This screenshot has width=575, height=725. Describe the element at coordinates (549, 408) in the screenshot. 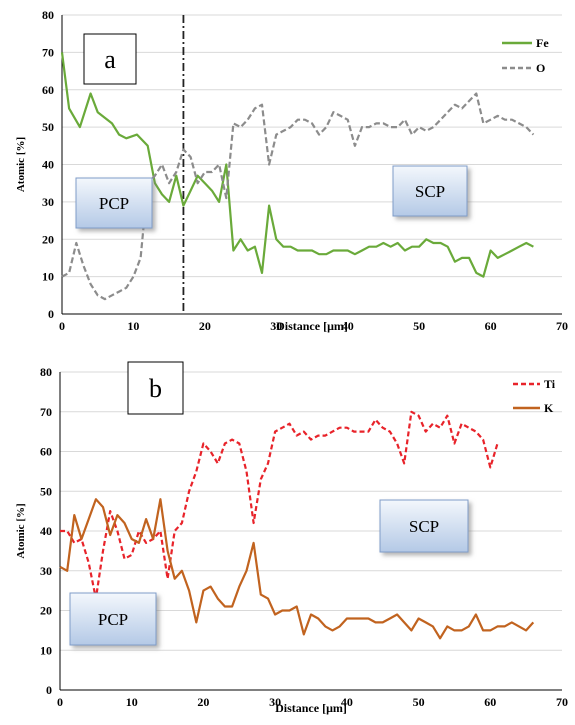

I see `legend-label: K` at that location.